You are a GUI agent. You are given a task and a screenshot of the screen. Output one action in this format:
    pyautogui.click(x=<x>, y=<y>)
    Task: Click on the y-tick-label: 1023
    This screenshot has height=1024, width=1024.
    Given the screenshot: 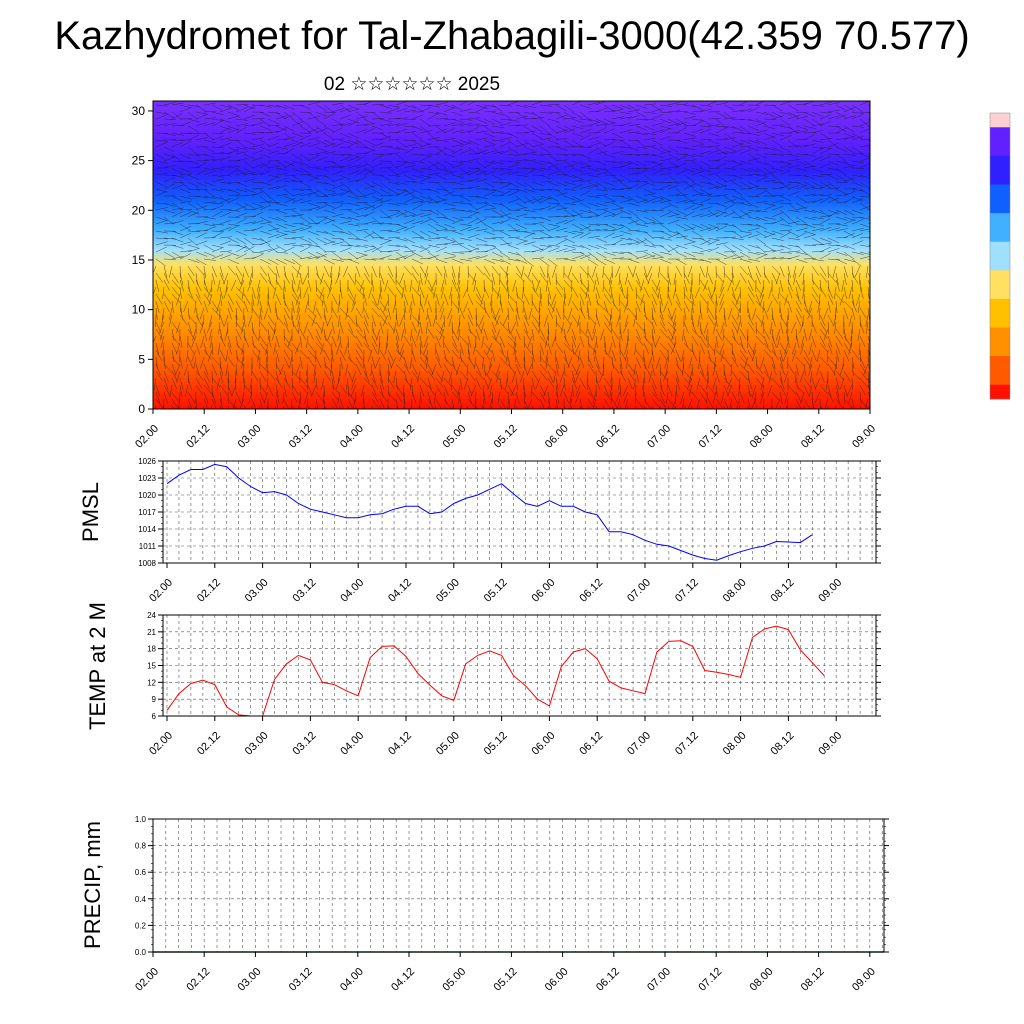 What is the action you would take?
    pyautogui.click(x=147, y=478)
    